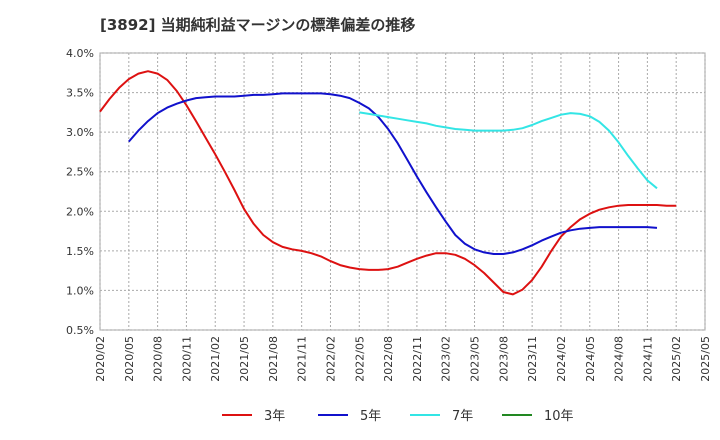 The width and height of the screenshot is (720, 440). What do you see at coordinates (274, 416) in the screenshot?
I see `legend-label: 3年` at bounding box center [274, 416].